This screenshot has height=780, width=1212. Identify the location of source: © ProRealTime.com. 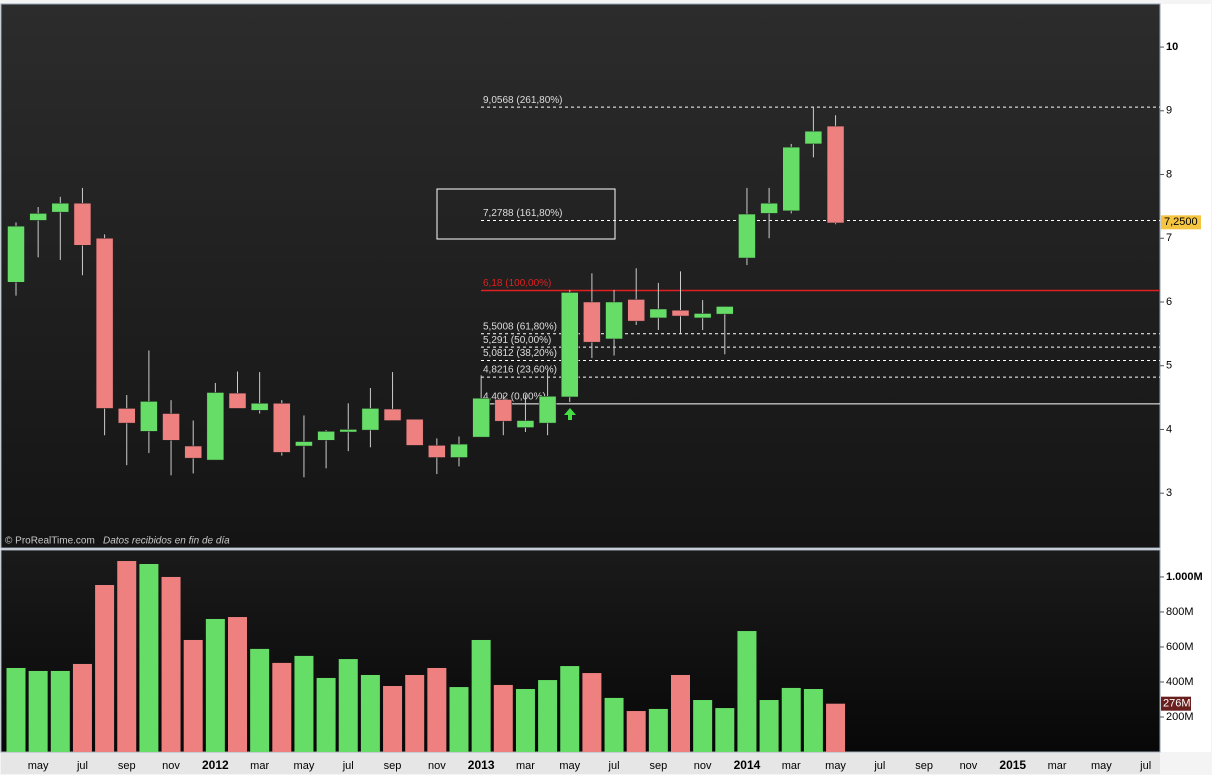
(50, 541).